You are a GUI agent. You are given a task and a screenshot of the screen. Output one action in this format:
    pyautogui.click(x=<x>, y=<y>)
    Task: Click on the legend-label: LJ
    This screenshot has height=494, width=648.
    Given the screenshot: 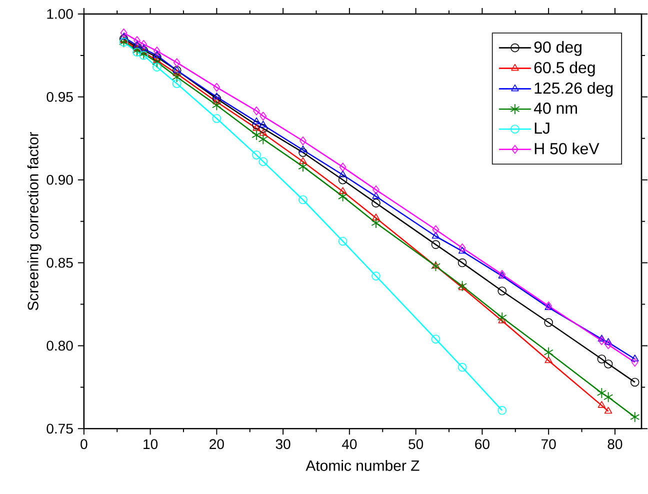 What is the action you would take?
    pyautogui.click(x=542, y=128)
    